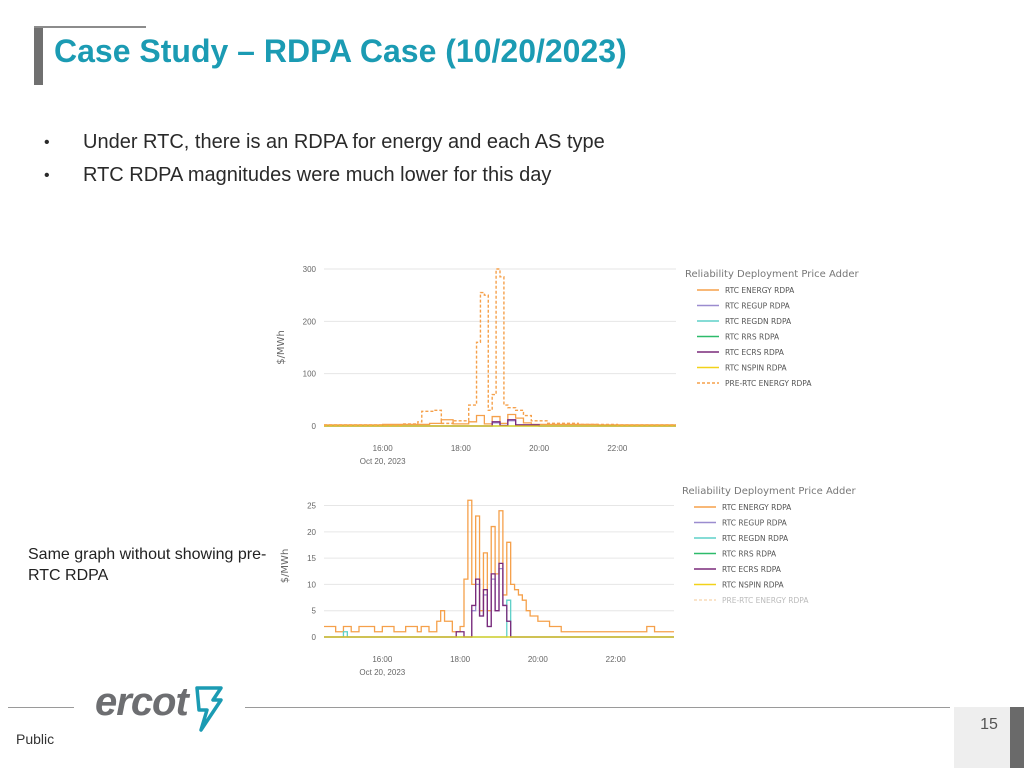 The width and height of the screenshot is (1024, 768). Describe the element at coordinates (311, 558) in the screenshot. I see `y-tick-label: 15` at that location.